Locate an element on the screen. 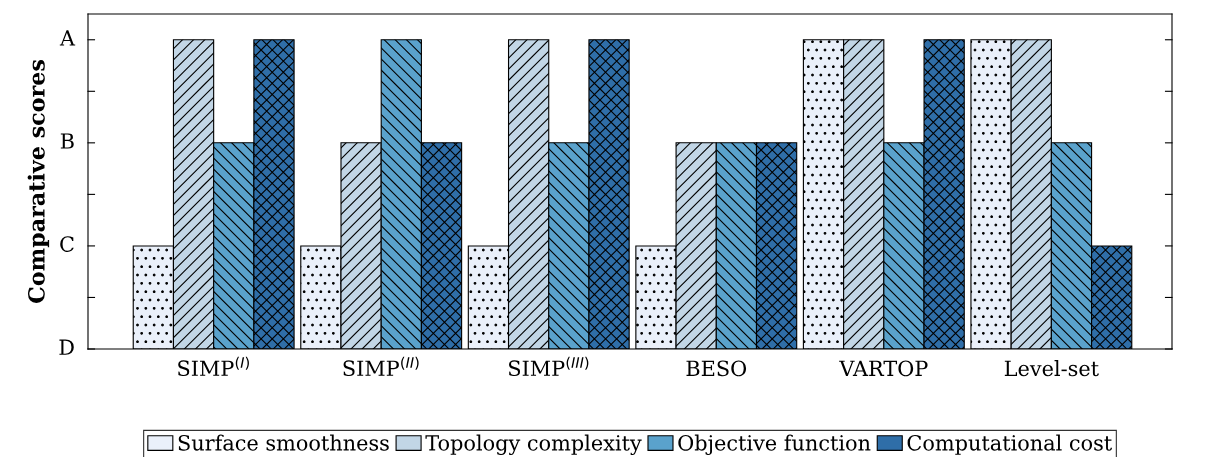 Image resolution: width=1210 pixels, height=457 pixels. text: D is located at coordinates (66, 347).